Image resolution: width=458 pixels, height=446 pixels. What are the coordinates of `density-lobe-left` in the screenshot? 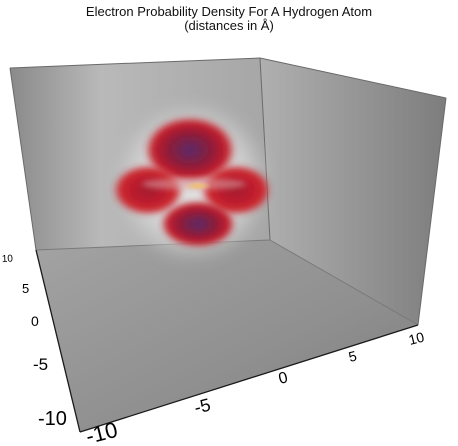 It's located at (148, 190).